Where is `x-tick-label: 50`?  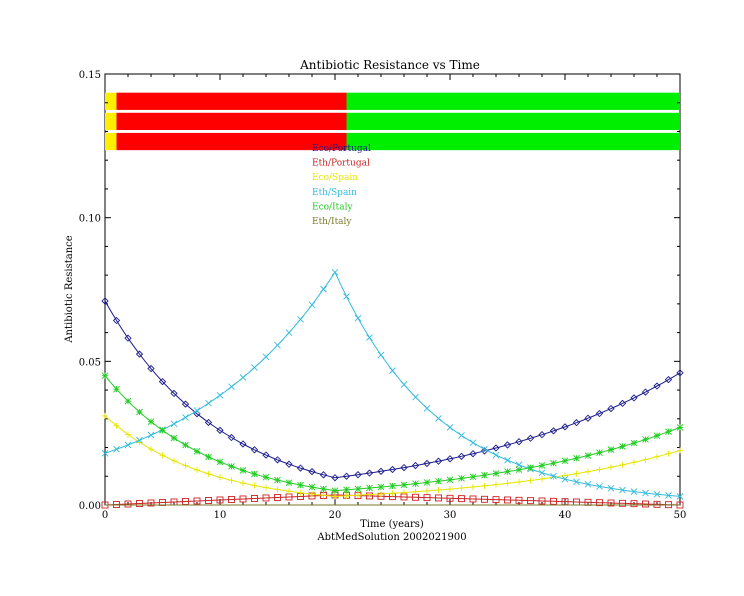 x-tick-label: 50 is located at coordinates (680, 515).